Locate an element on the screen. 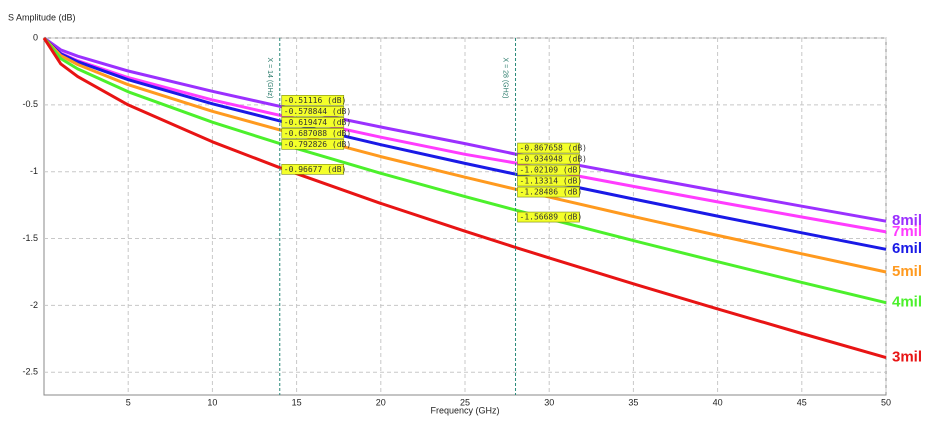 The image size is (936, 423). x-tick-label: 20 is located at coordinates (381, 402).